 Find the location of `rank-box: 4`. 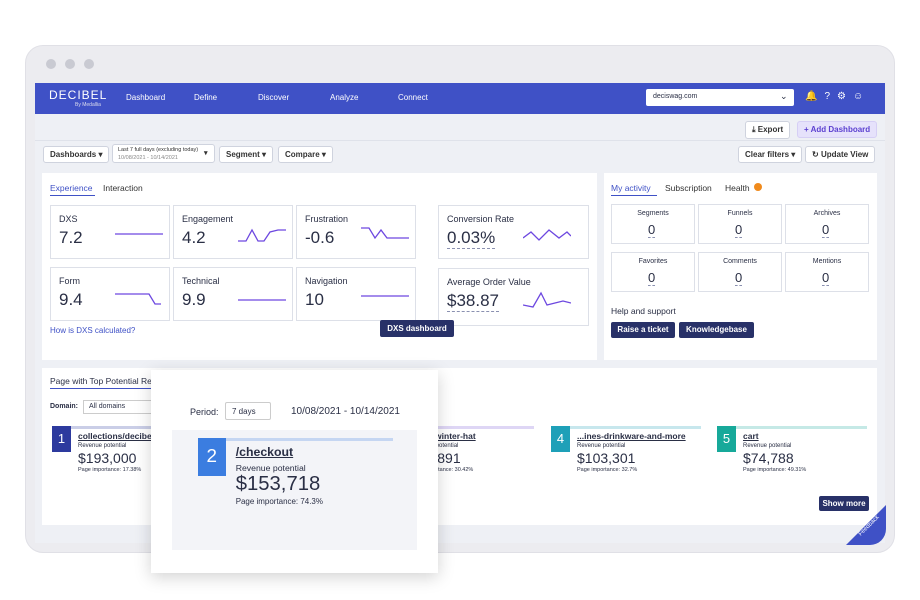

rank-box: 4 is located at coordinates (560, 439).